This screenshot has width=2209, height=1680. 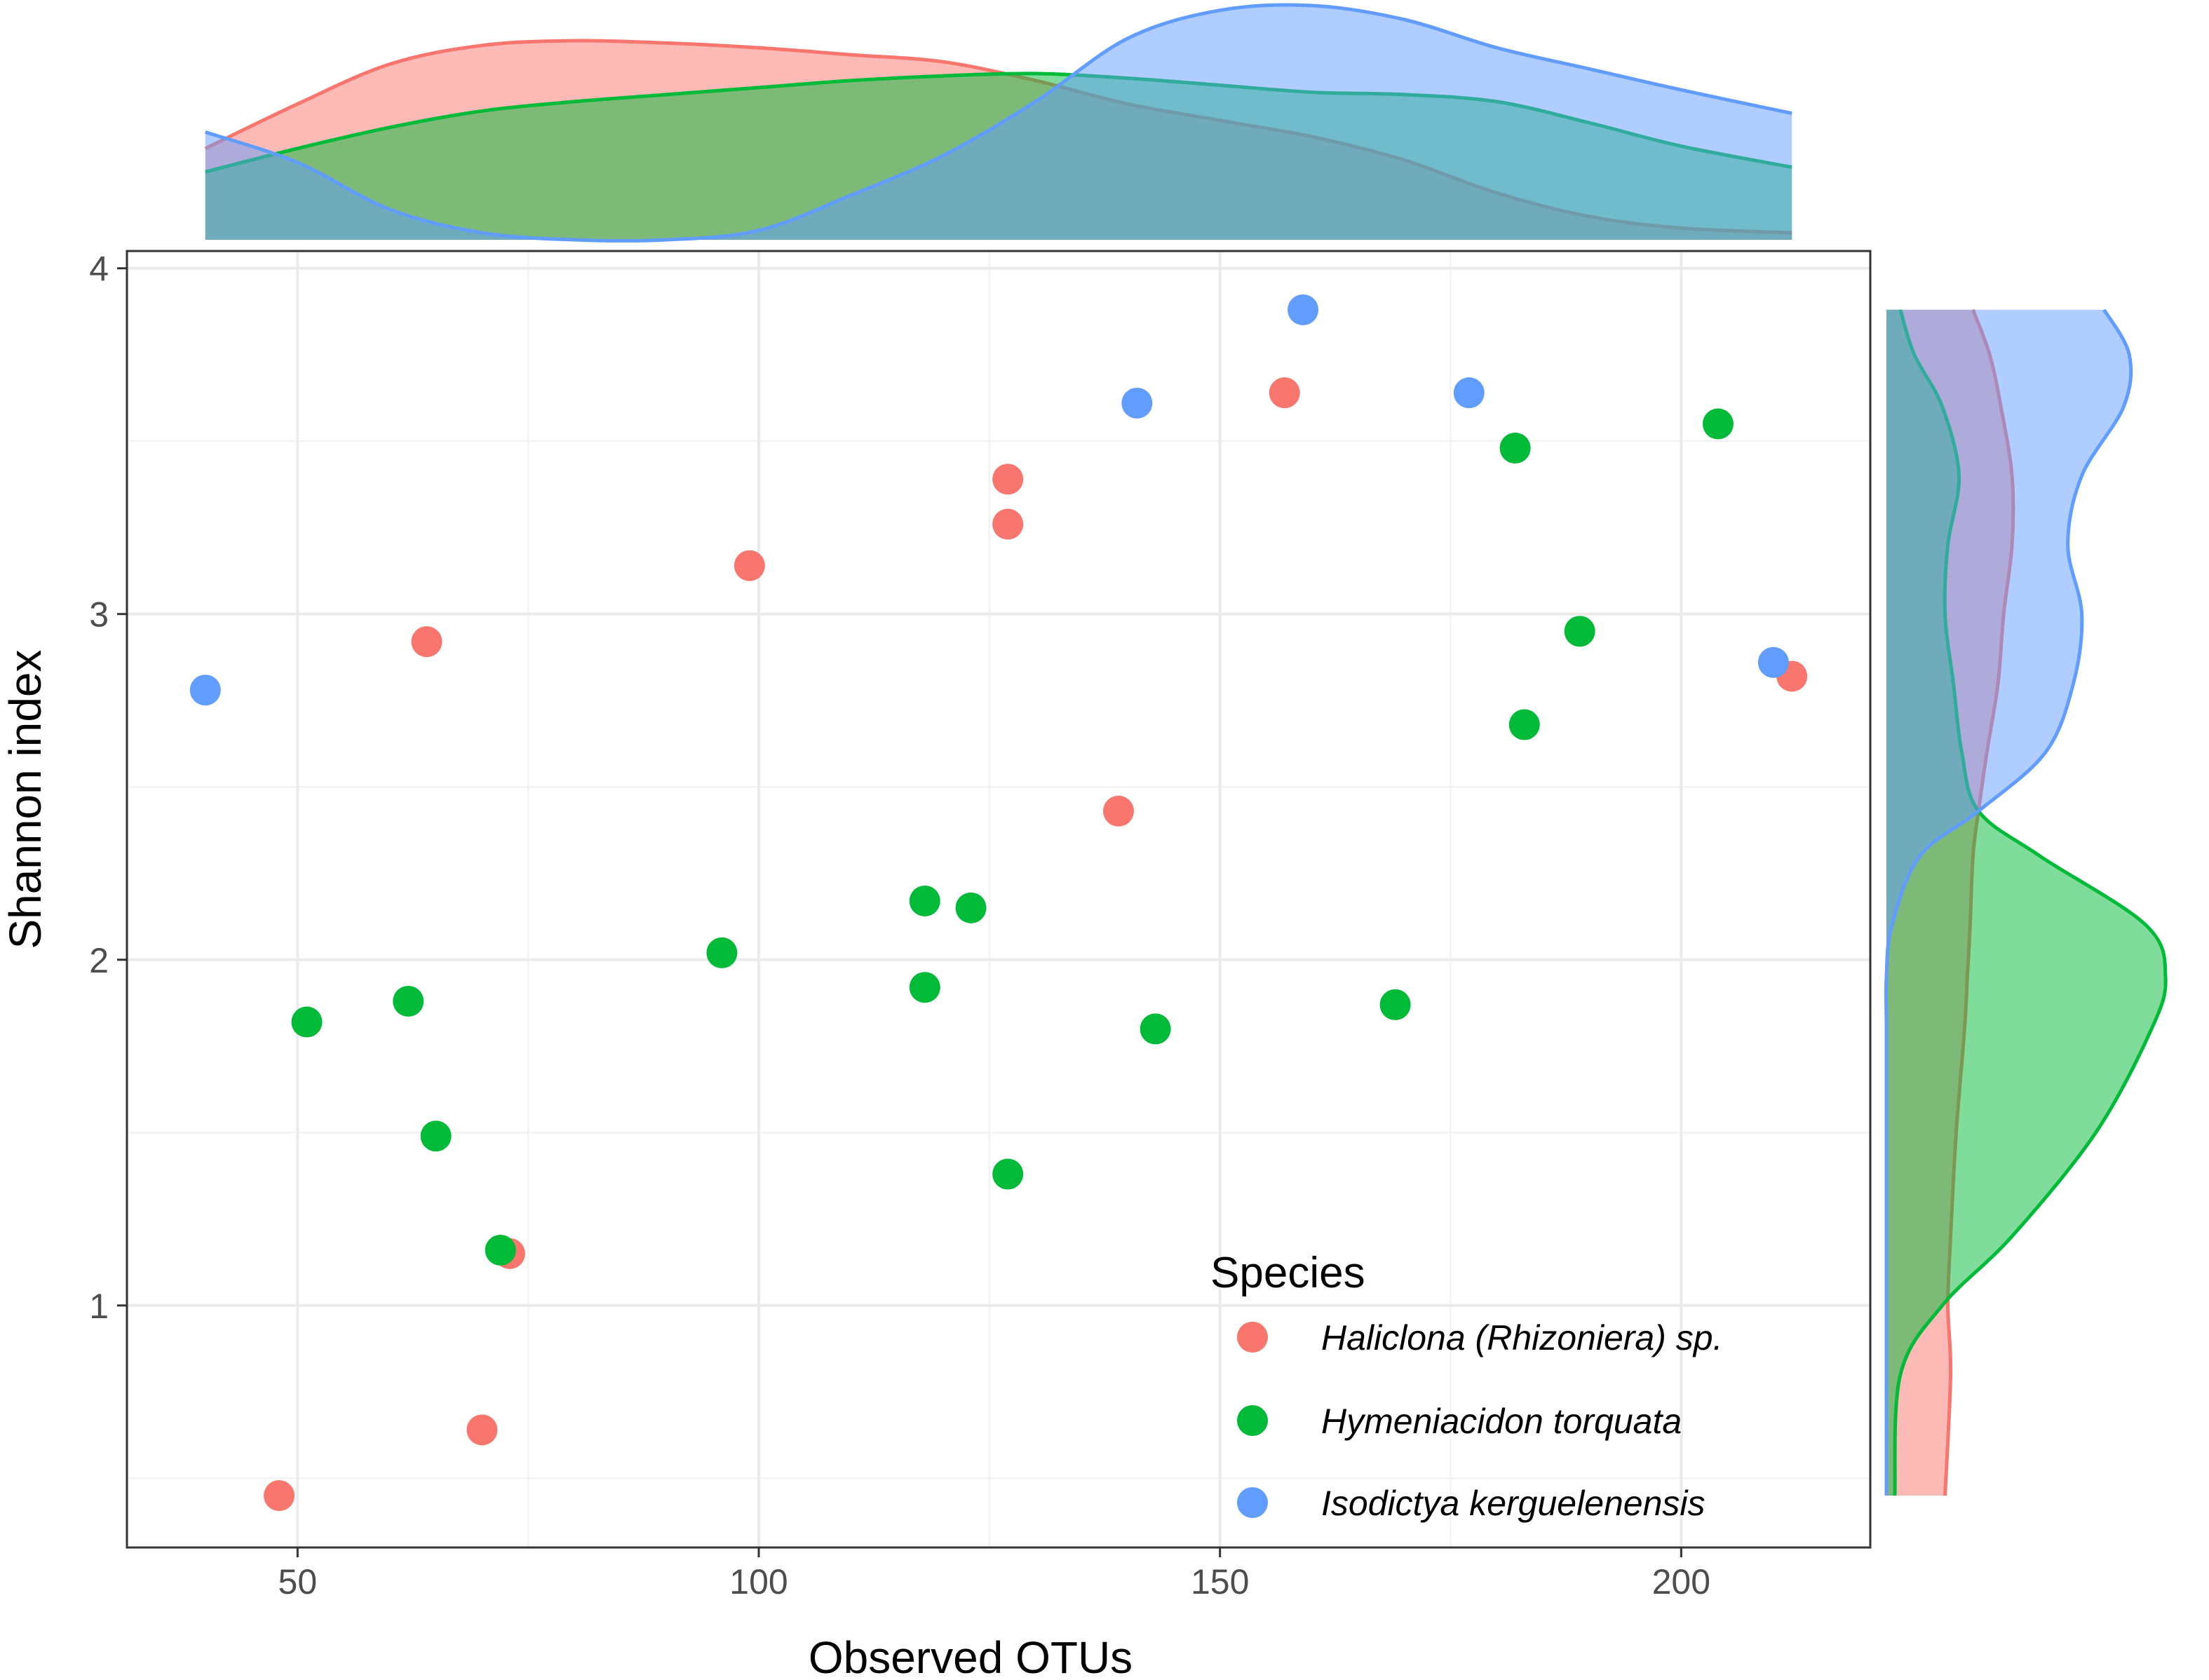 What do you see at coordinates (99, 615) in the screenshot?
I see `y-tick-label: 3` at bounding box center [99, 615].